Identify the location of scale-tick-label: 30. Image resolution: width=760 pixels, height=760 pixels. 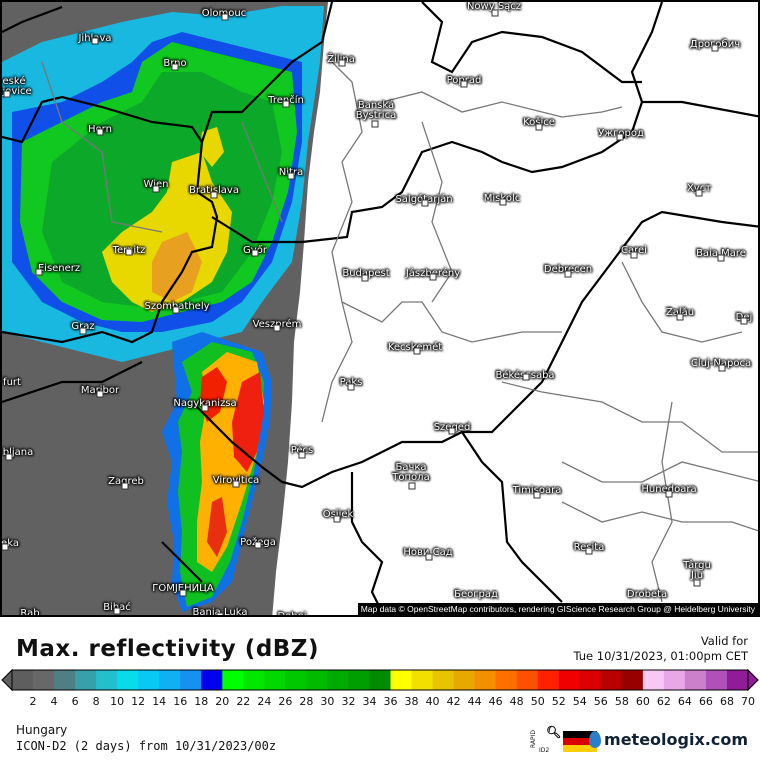
(327, 701).